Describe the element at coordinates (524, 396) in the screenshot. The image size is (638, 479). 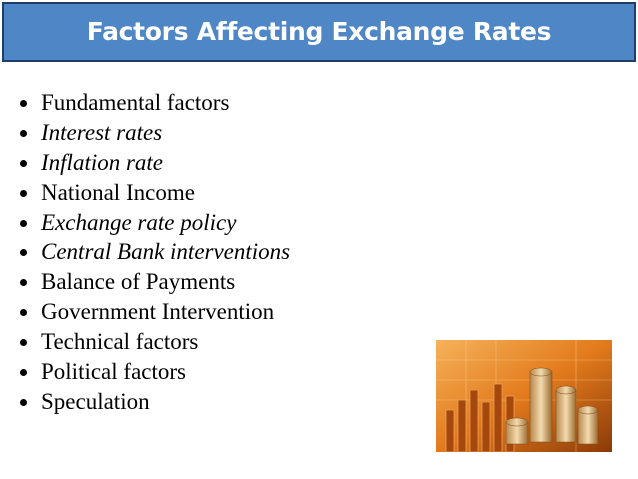
I see `picture` at that location.